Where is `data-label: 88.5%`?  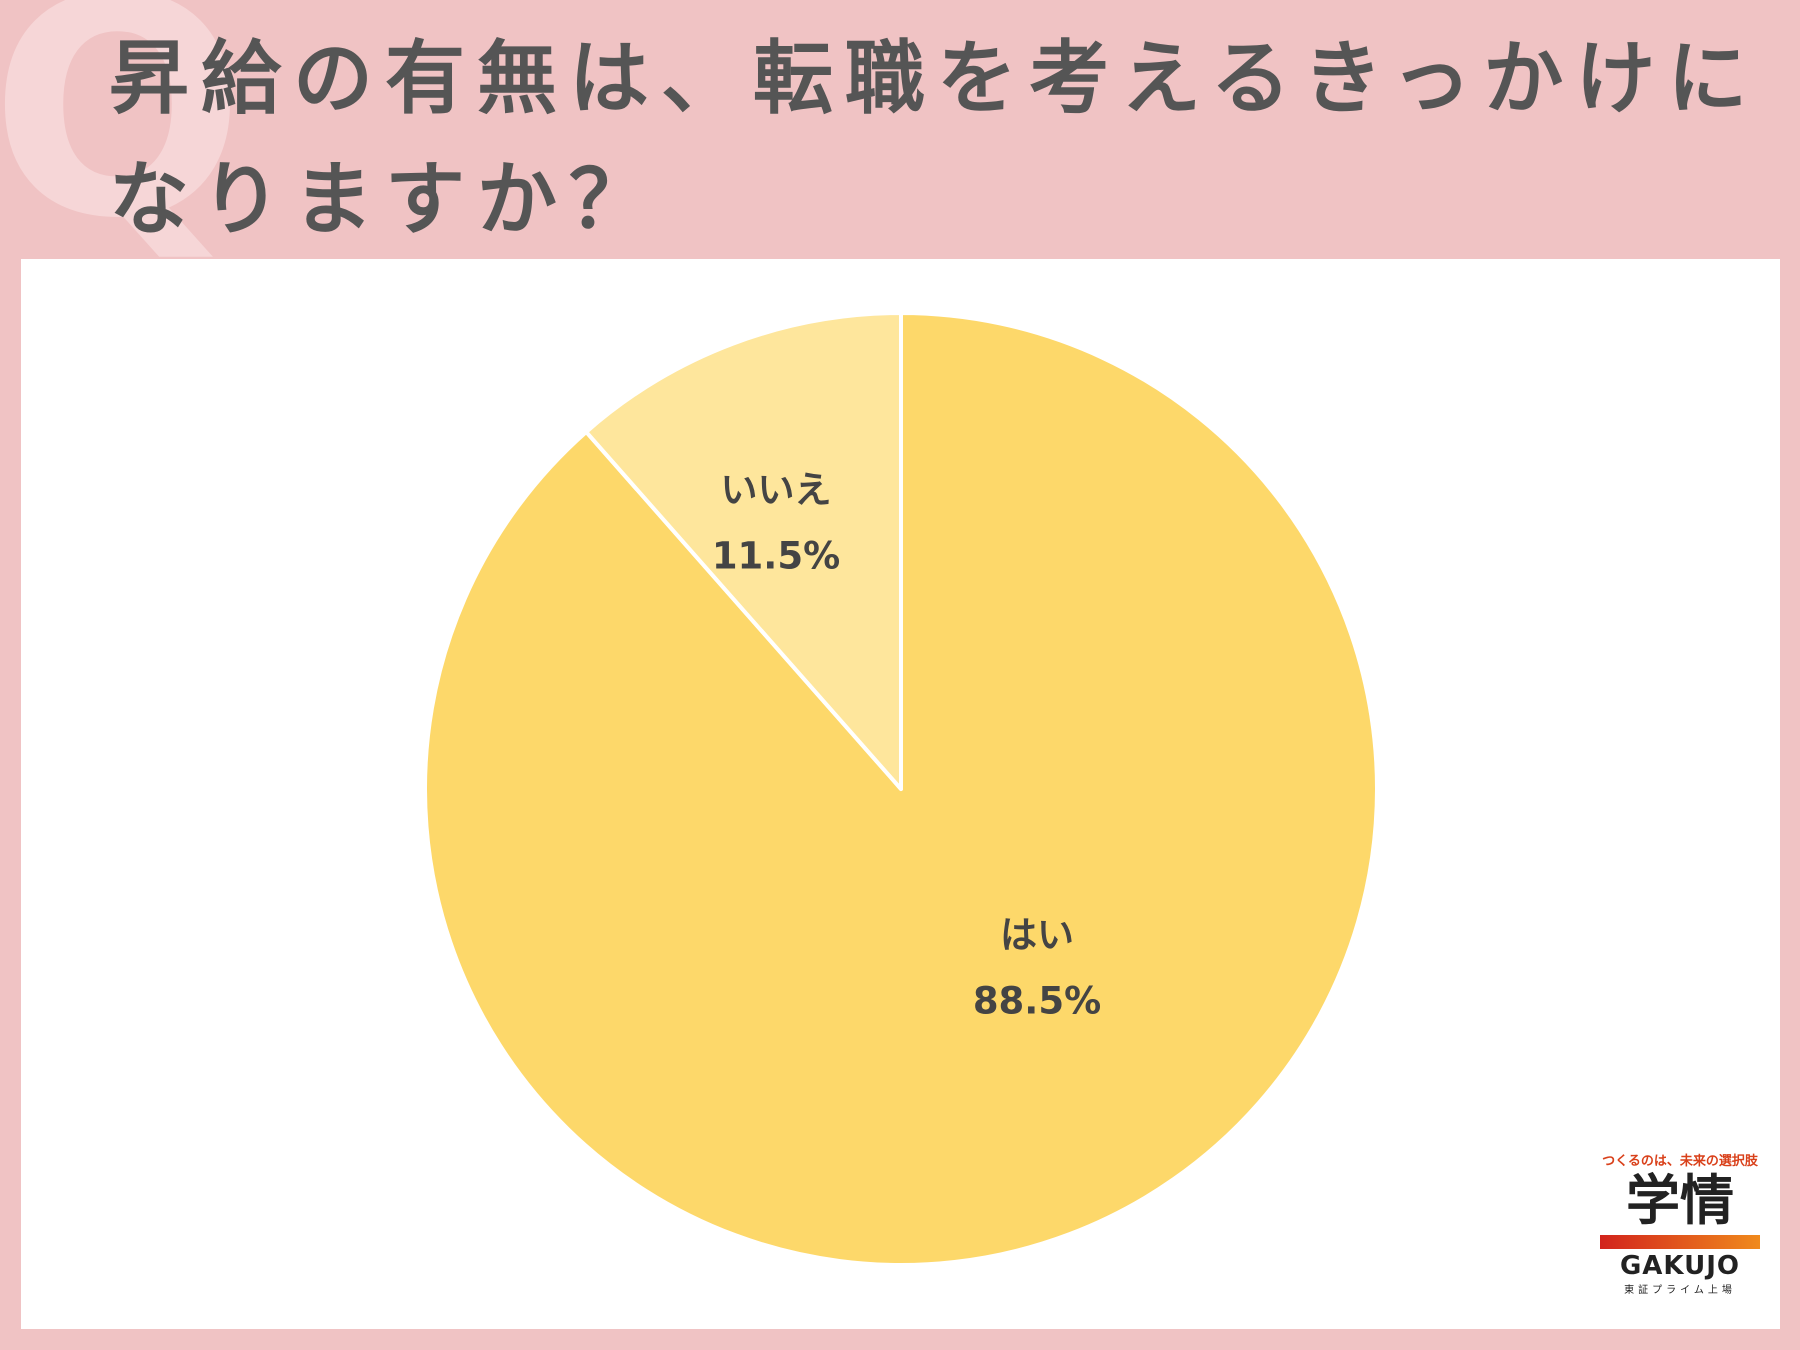 data-label: 88.5% is located at coordinates (1037, 1001).